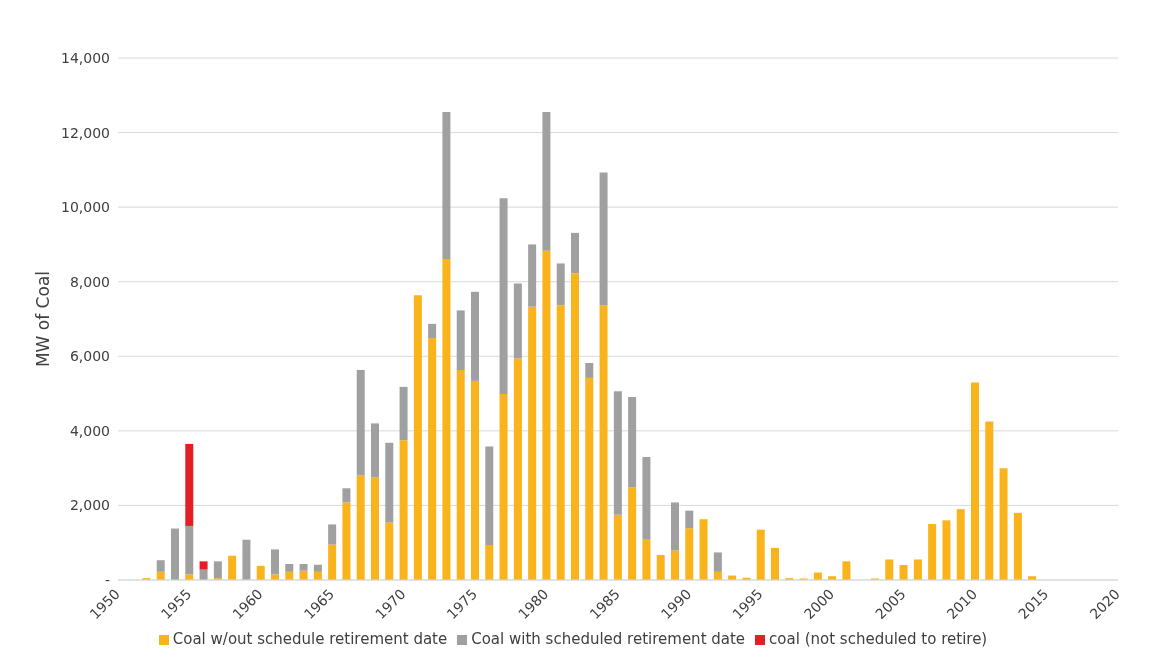  What do you see at coordinates (89, 505) in the screenshot?
I see `y-tick-label: 2,000` at bounding box center [89, 505].